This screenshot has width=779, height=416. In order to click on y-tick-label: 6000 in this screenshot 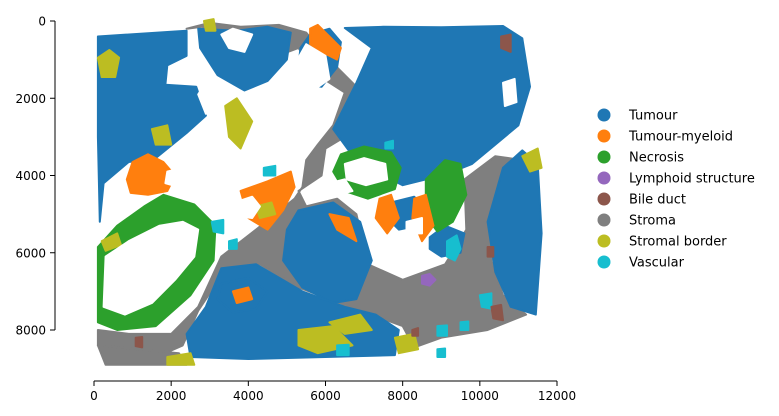, I will do `click(30, 253)`.